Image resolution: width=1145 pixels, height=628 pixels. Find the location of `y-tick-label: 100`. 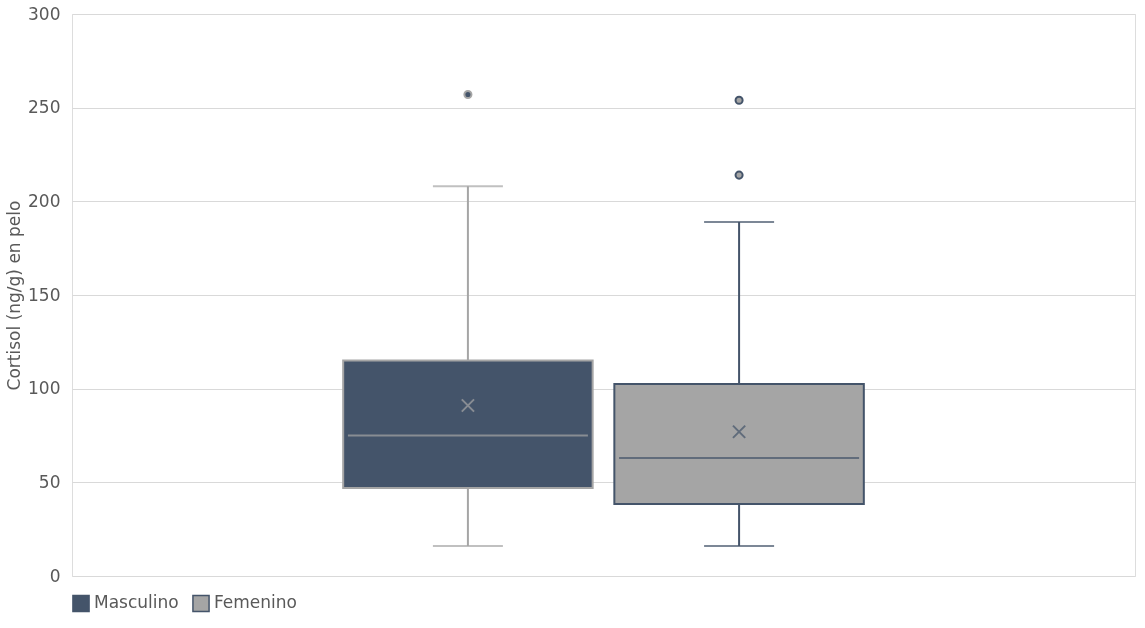

y-tick-label: 100 is located at coordinates (44, 388).